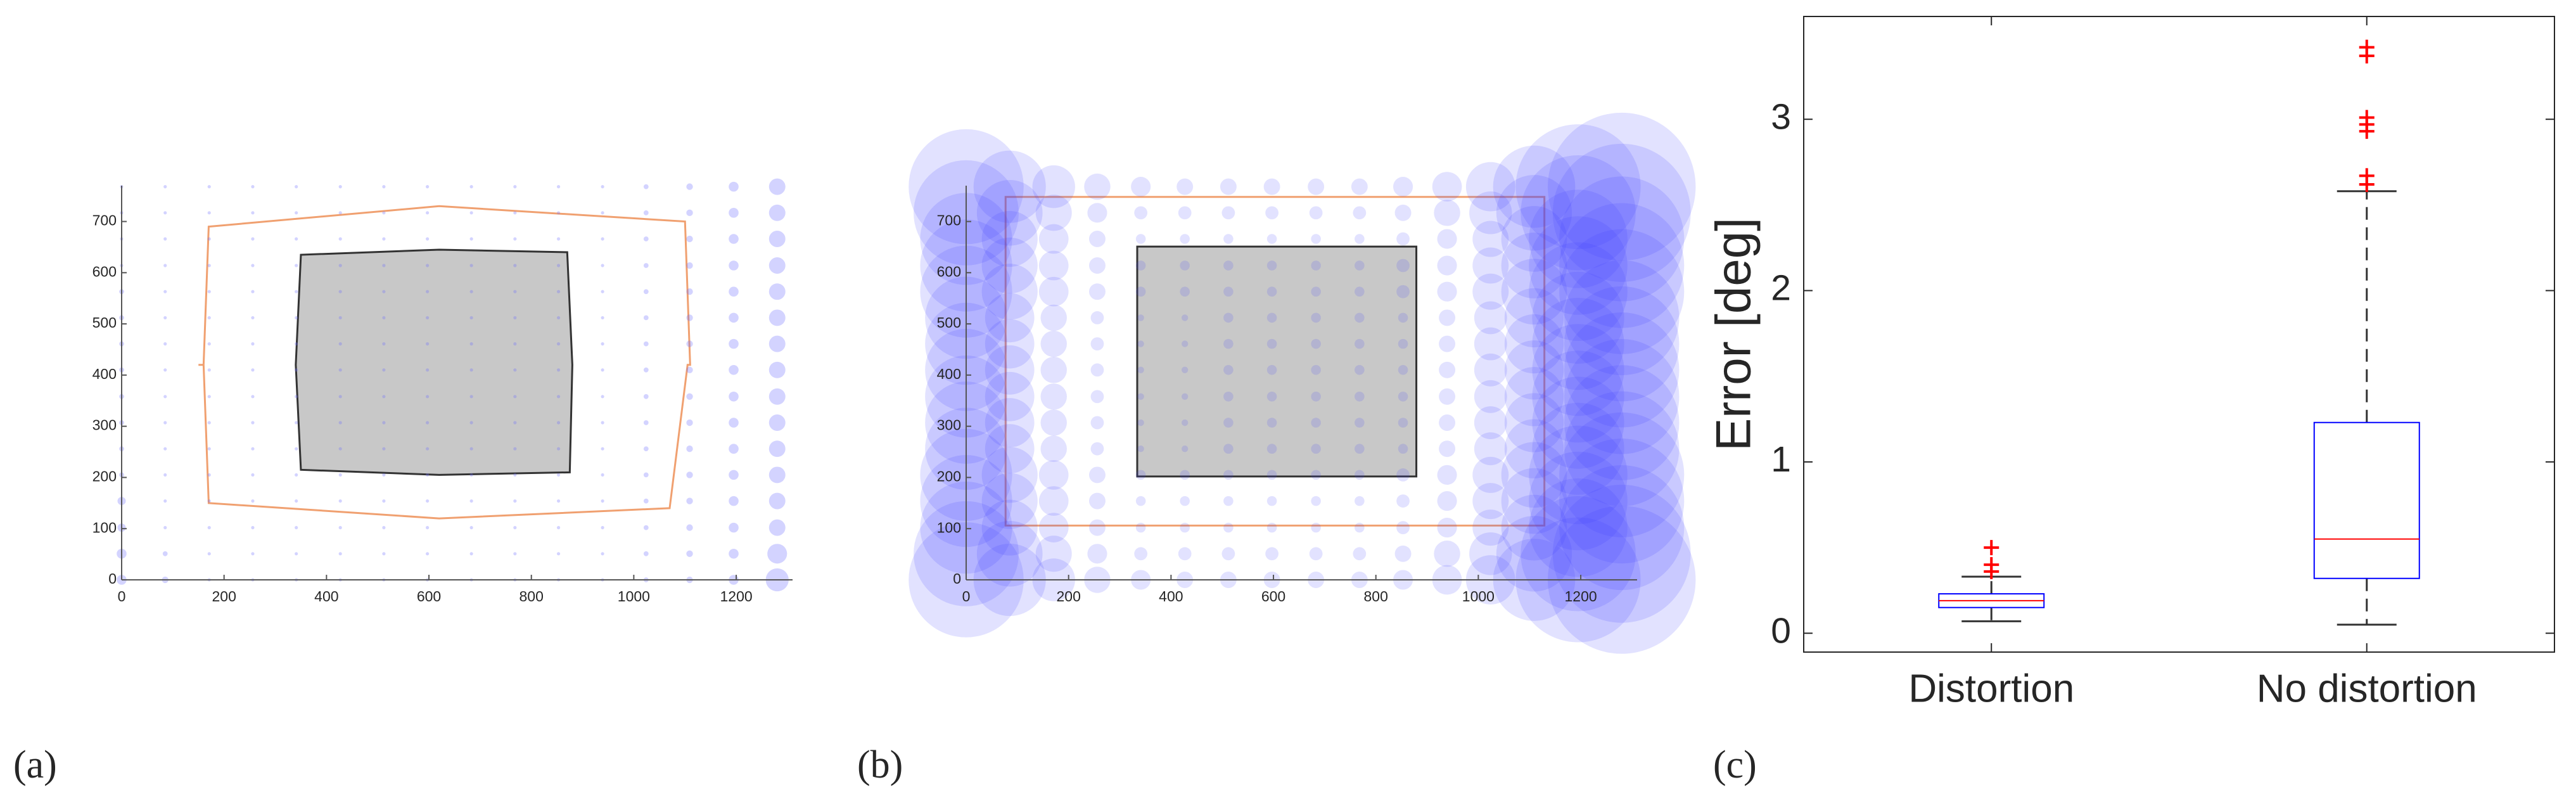 This screenshot has width=2576, height=801. Describe the element at coordinates (949, 527) in the screenshot. I see `y-tick-label: 100` at that location.